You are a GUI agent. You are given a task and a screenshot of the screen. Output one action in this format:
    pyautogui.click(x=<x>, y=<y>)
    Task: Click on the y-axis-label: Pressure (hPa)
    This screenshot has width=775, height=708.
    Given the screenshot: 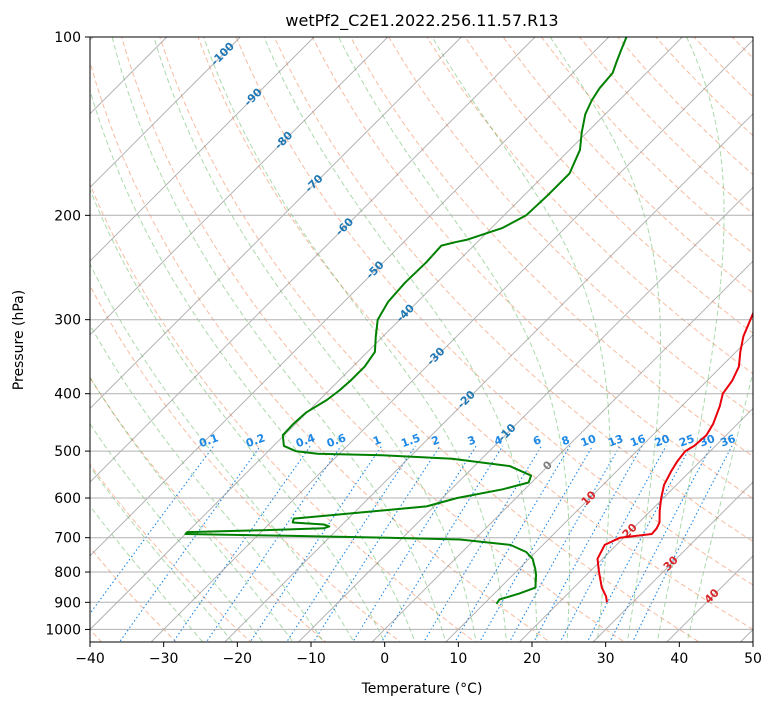 What is the action you would take?
    pyautogui.click(x=19, y=340)
    